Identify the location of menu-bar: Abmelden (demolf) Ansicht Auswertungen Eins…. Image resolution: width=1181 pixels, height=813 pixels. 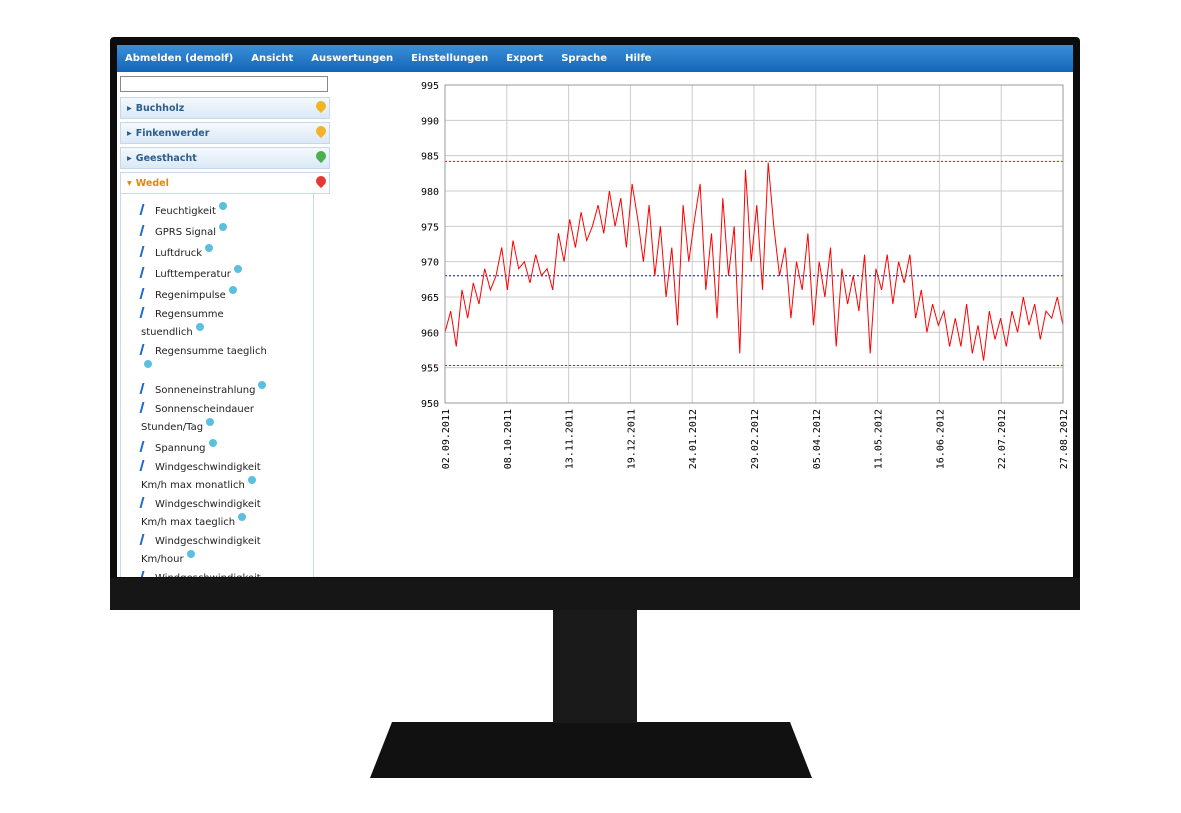
(595, 58).